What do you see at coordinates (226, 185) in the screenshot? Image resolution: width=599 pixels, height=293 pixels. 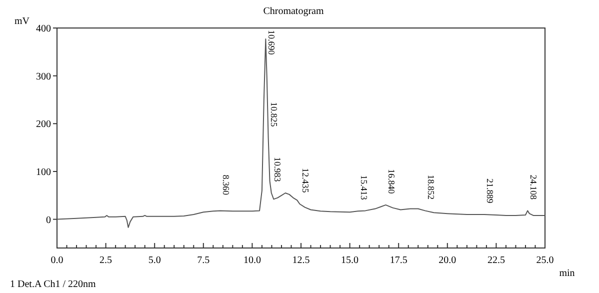 I see `annotation: 8.360` at bounding box center [226, 185].